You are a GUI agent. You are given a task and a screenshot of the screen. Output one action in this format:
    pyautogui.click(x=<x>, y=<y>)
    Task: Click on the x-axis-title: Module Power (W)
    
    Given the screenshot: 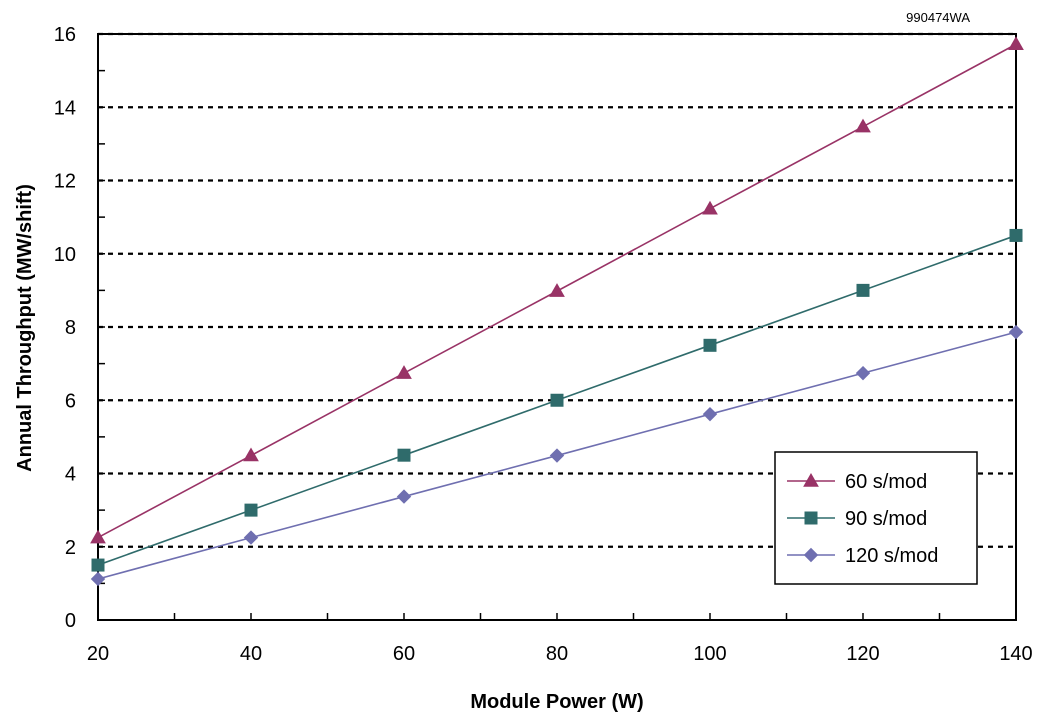 What is the action you would take?
    pyautogui.click(x=556, y=702)
    